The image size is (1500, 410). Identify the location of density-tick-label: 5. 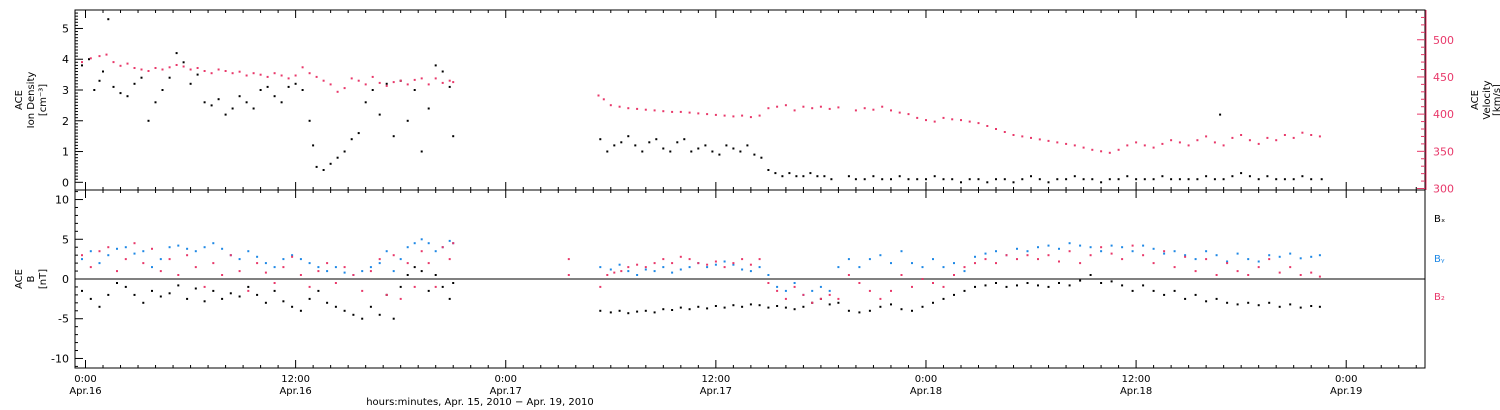
(65, 28).